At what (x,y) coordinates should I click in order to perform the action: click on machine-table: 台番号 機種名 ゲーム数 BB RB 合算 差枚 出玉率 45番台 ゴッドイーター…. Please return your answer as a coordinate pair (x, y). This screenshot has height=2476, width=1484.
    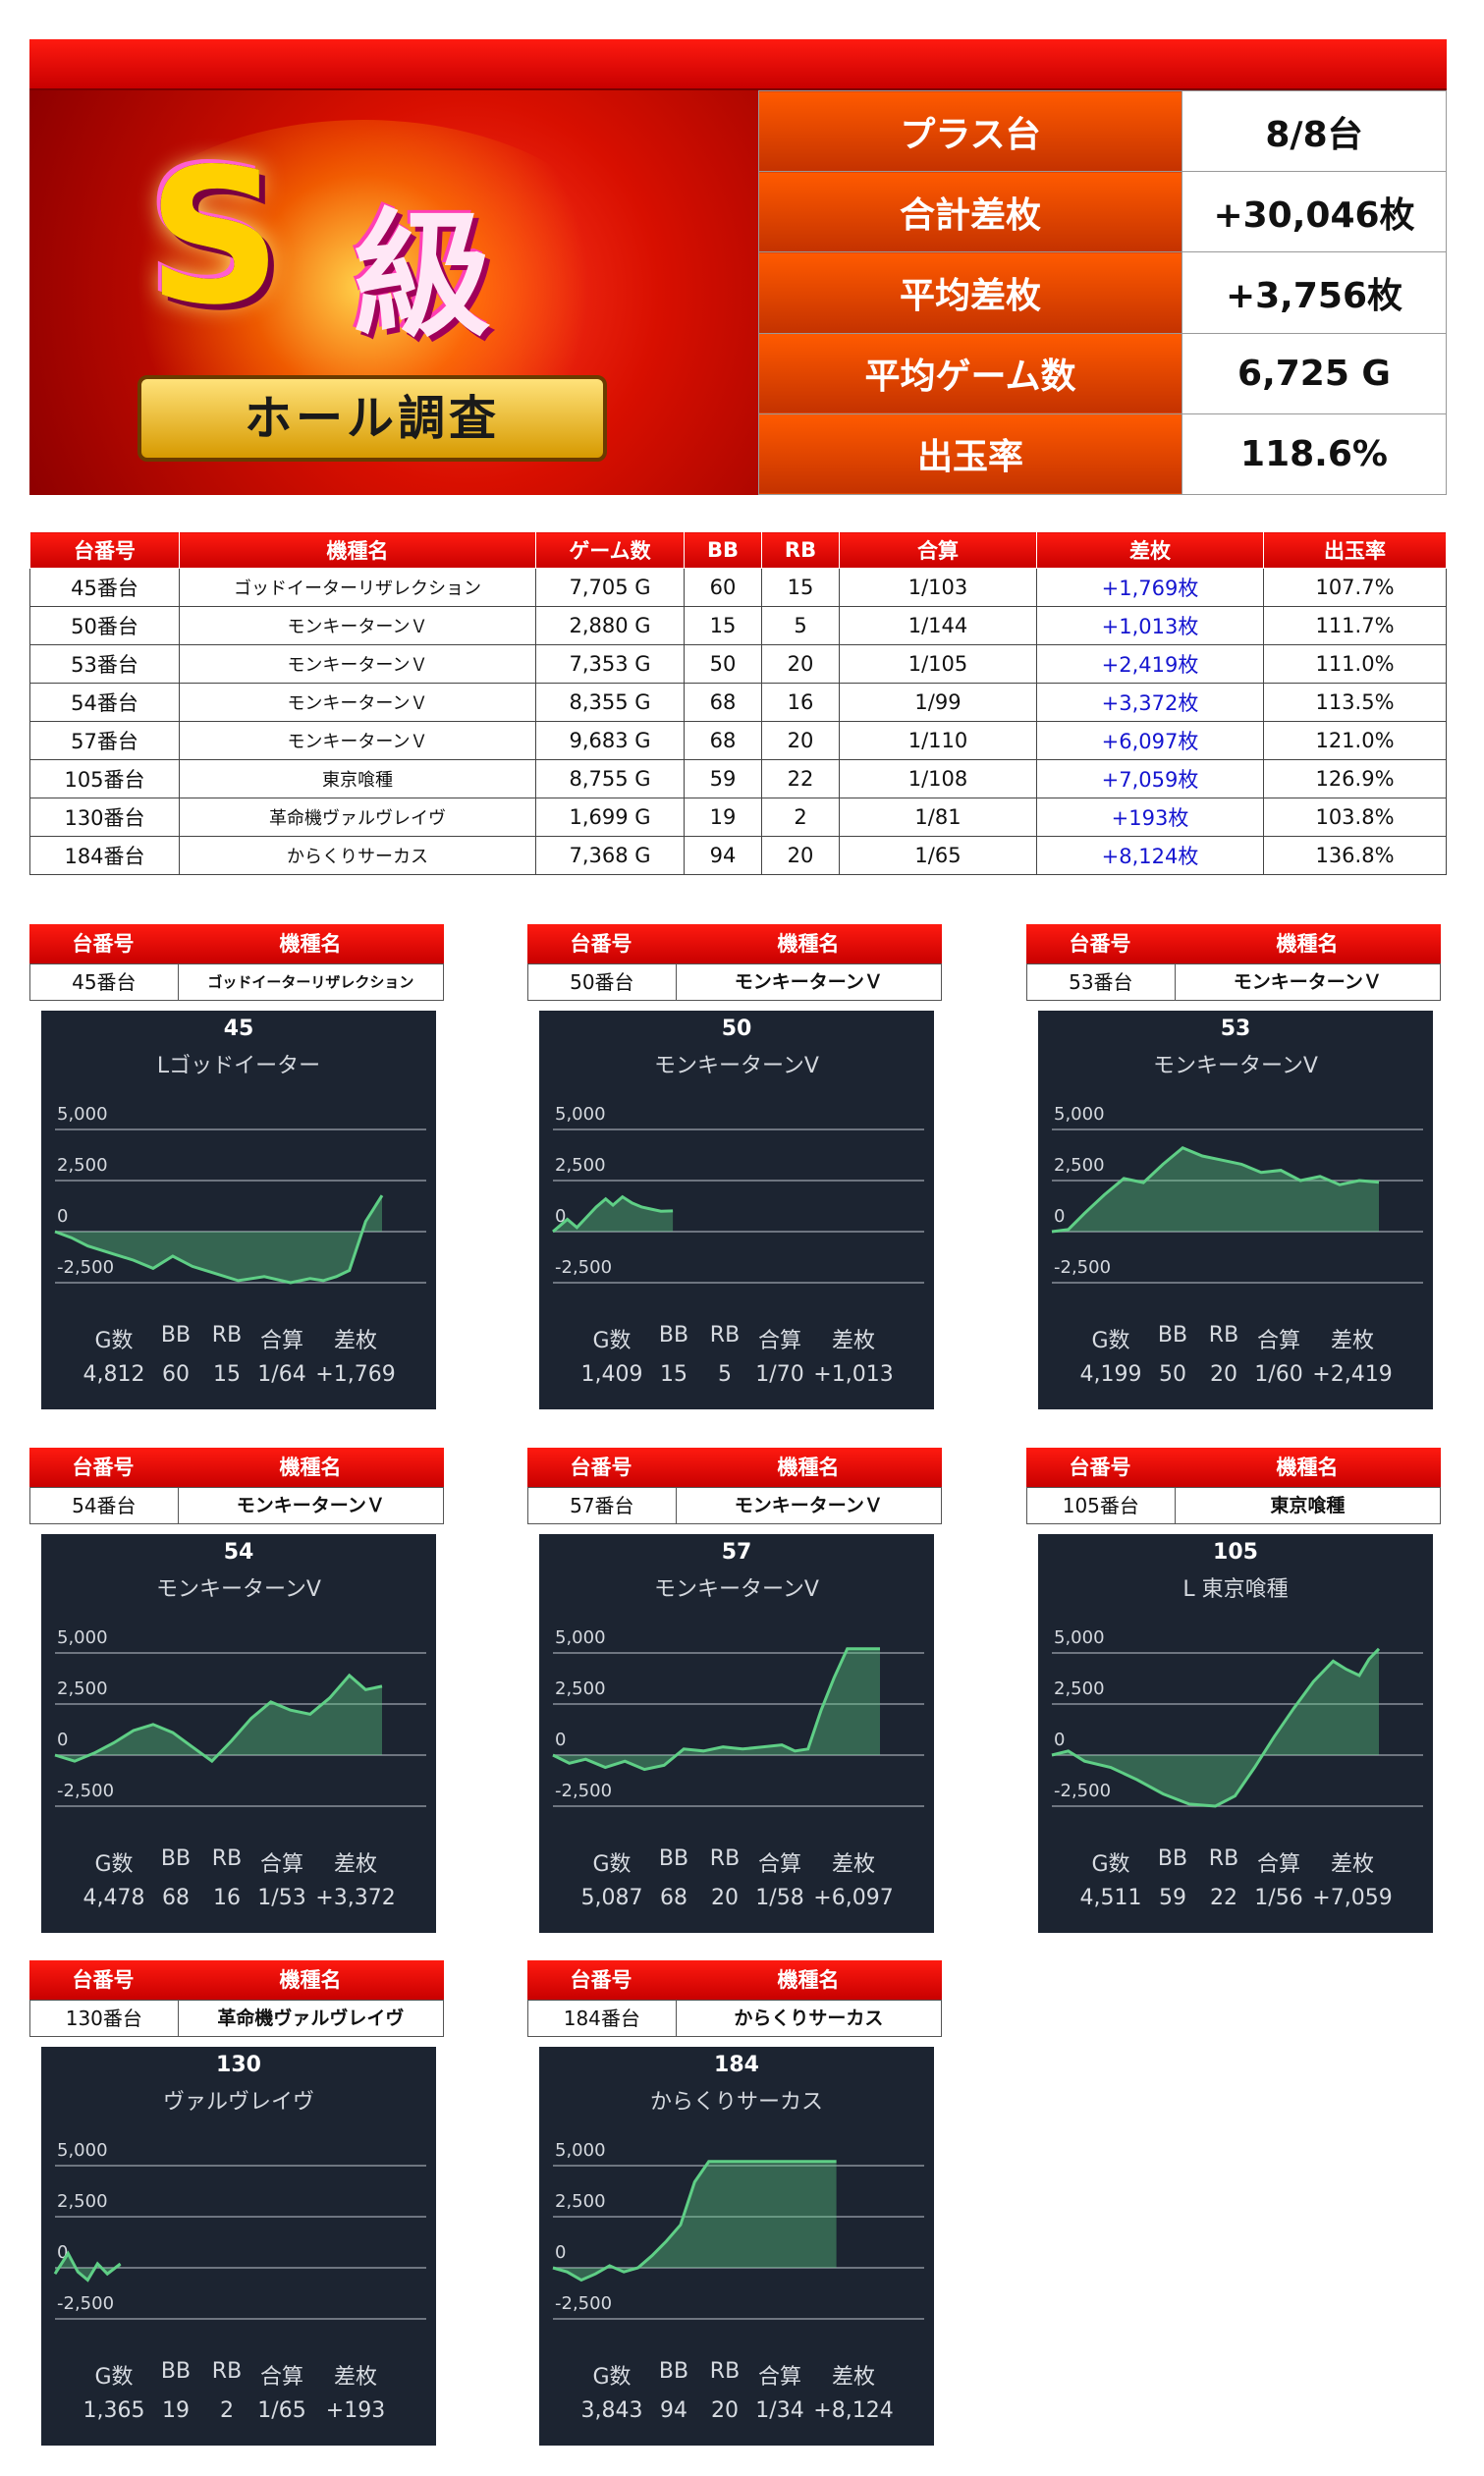
    Looking at the image, I should click on (738, 703).